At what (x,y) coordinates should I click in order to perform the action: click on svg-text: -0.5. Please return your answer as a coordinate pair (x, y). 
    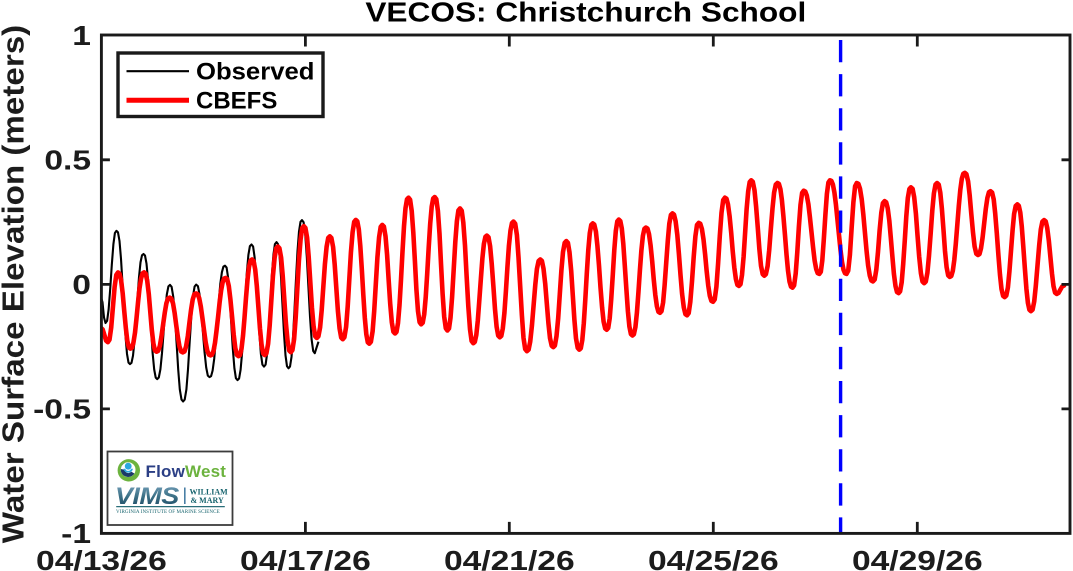
    Looking at the image, I should click on (62, 409).